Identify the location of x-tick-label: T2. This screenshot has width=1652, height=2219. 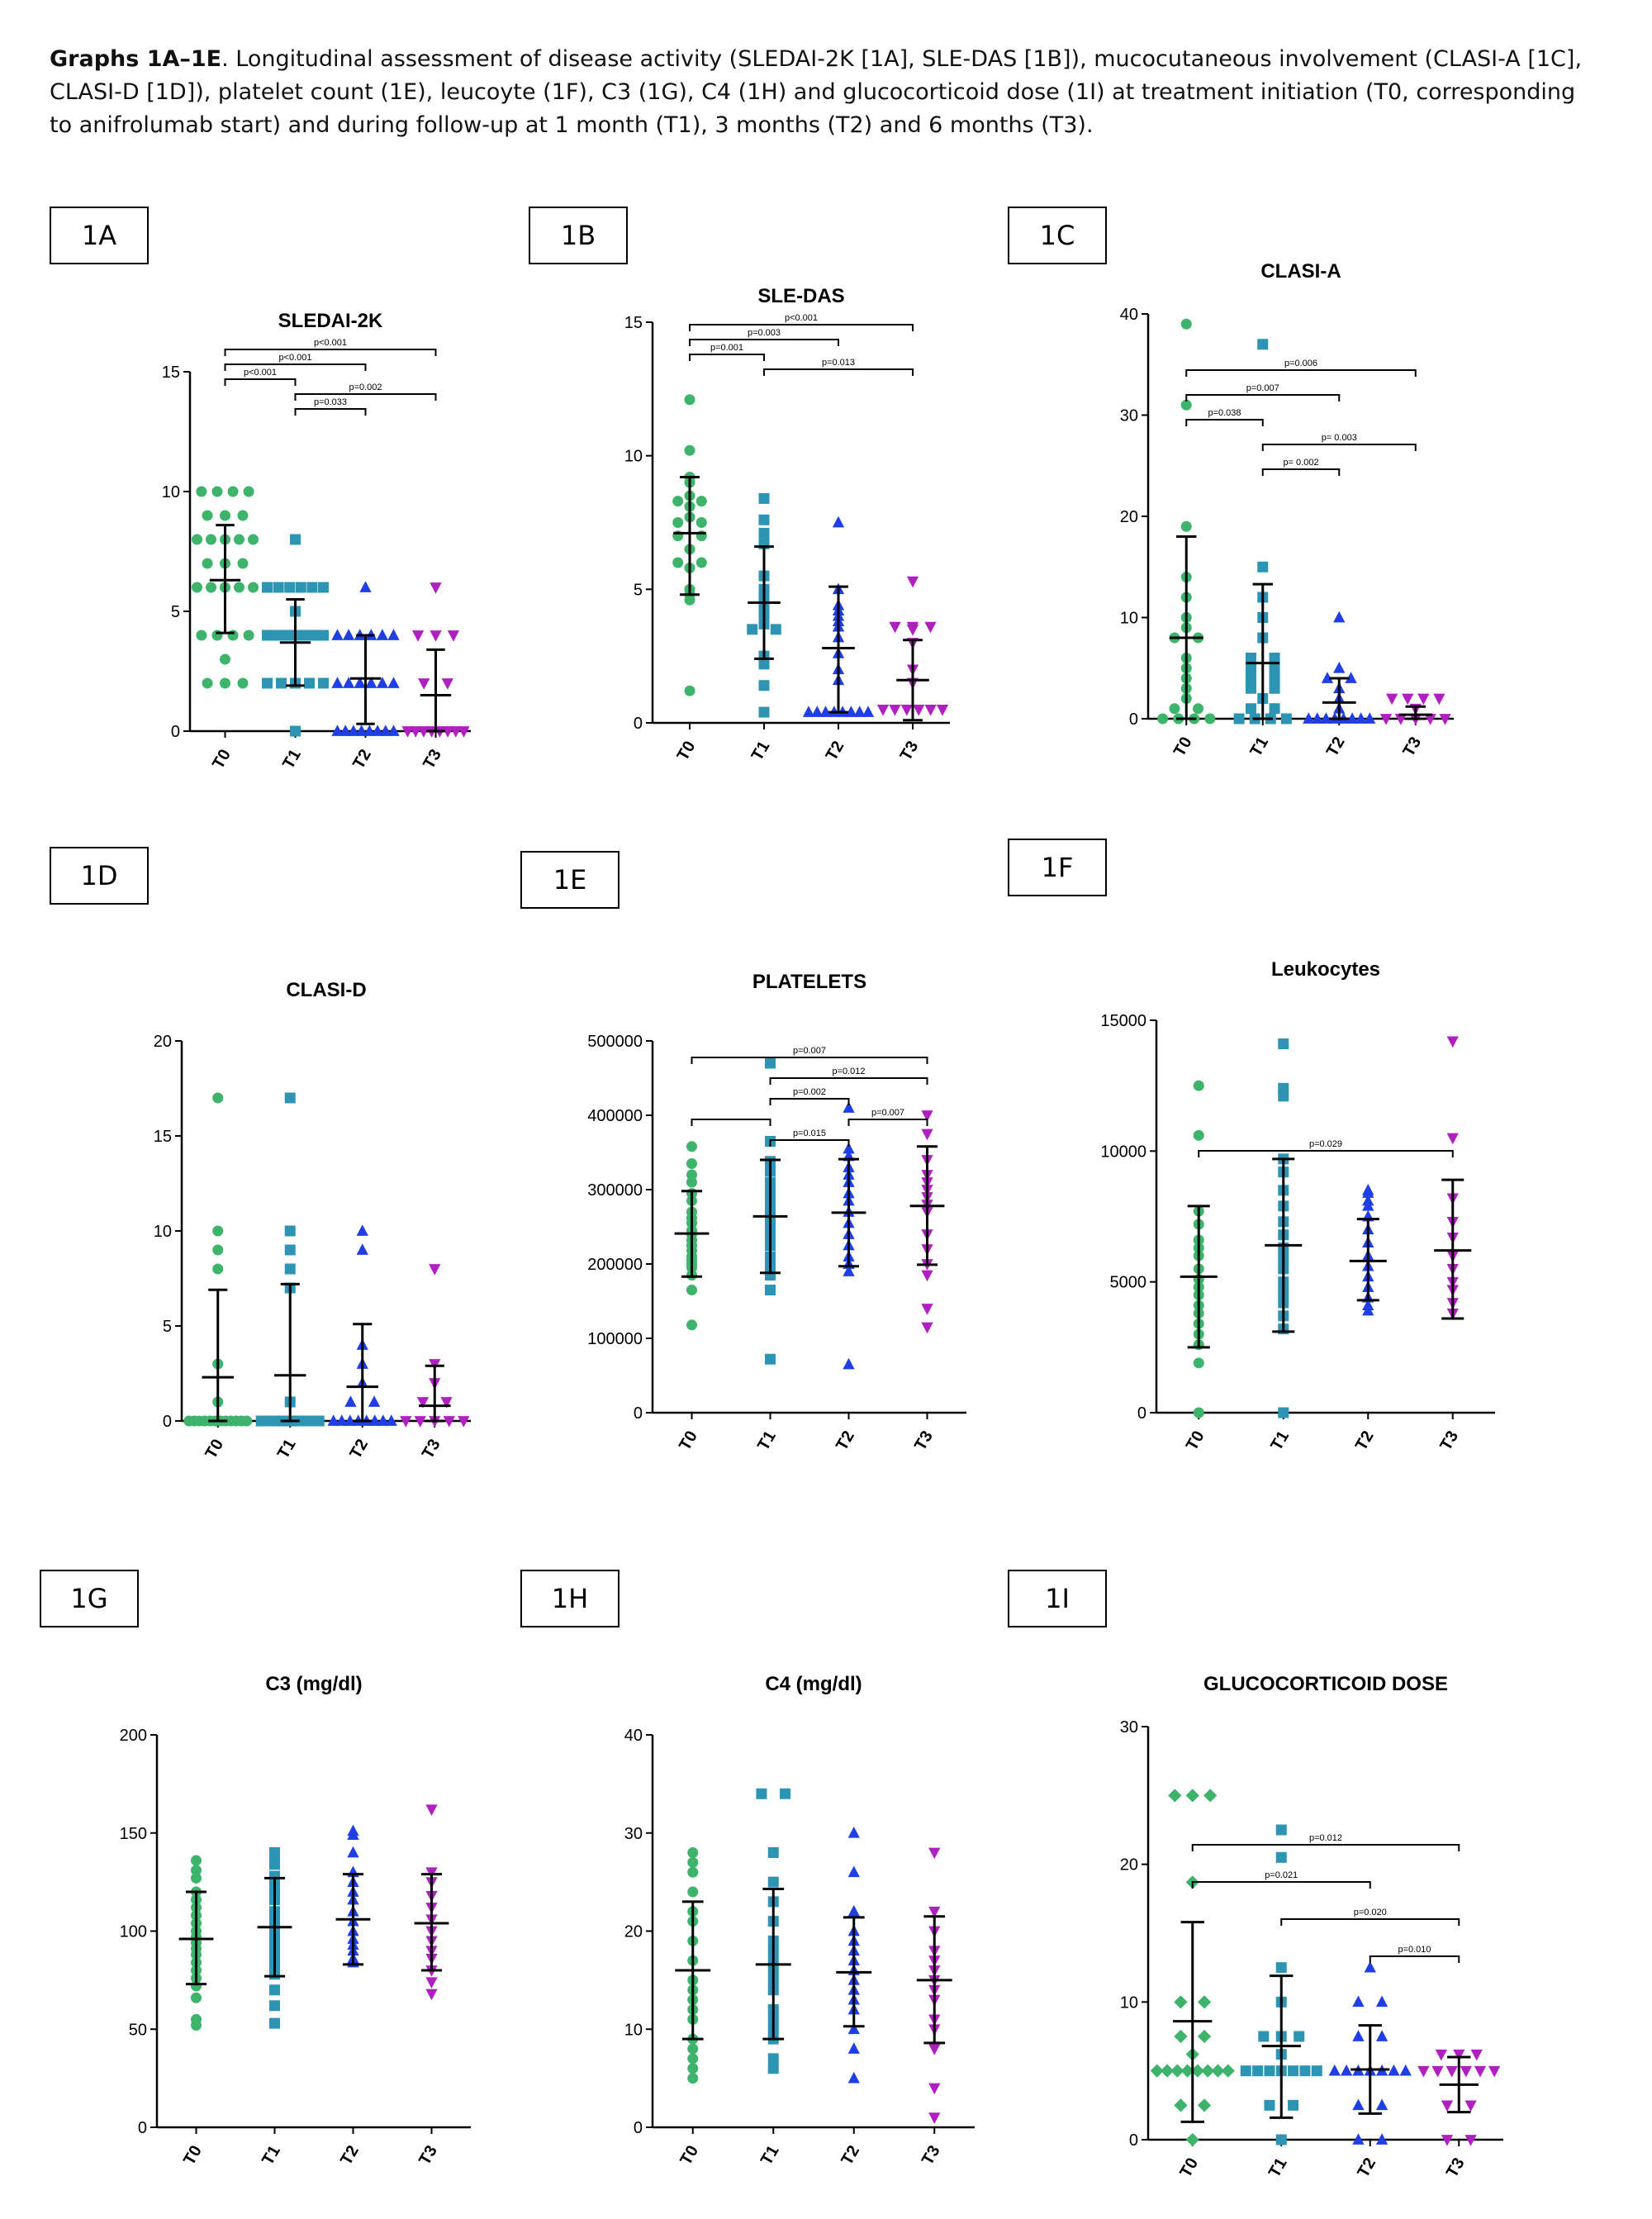
(1366, 2168).